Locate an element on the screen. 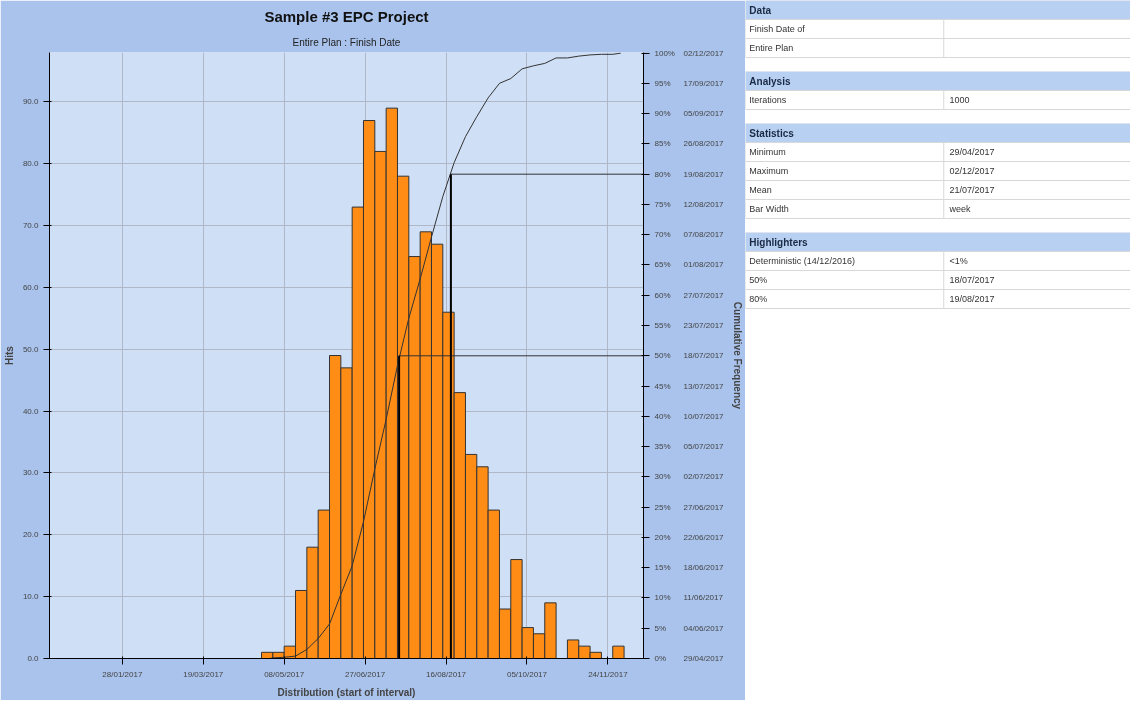 This screenshot has width=1137, height=708. category-label: Maximum is located at coordinates (769, 171).